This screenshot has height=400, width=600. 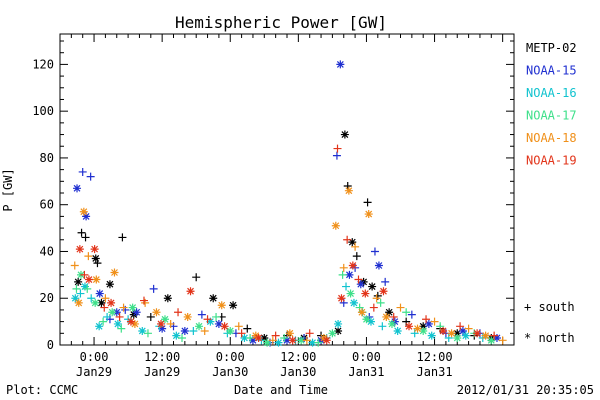 I want to click on y-tick-label: 0, so click(x=50, y=345).